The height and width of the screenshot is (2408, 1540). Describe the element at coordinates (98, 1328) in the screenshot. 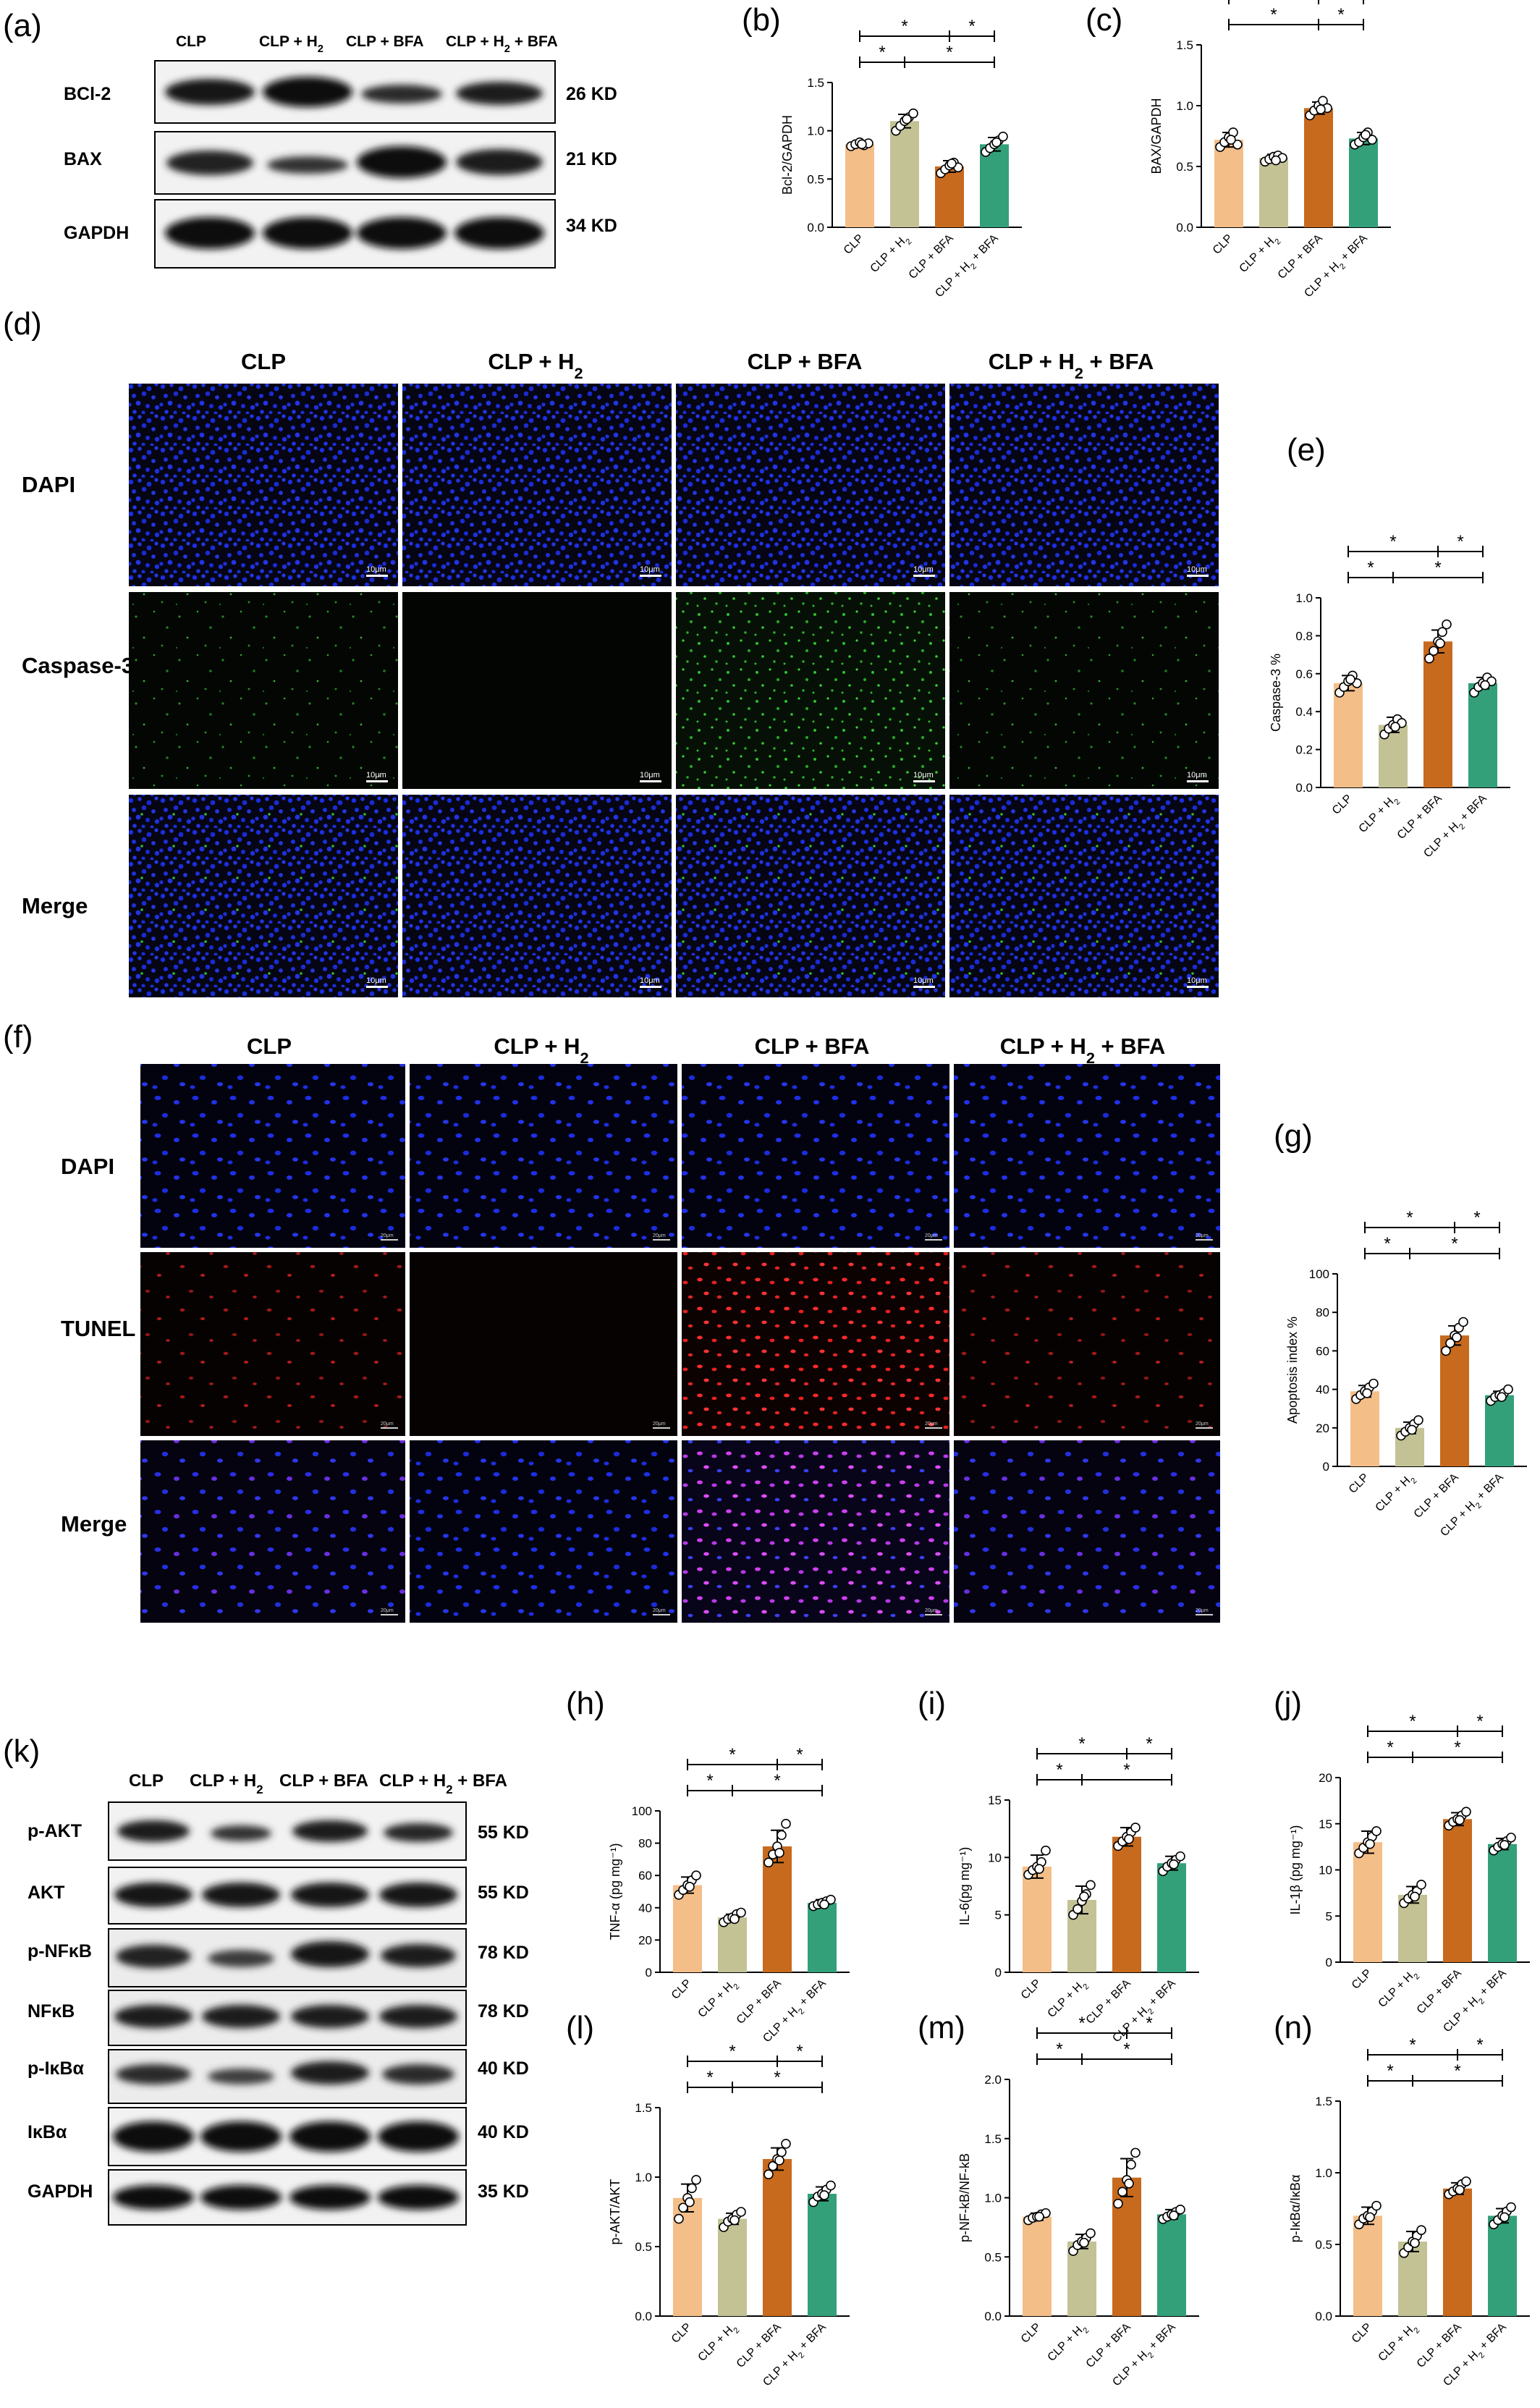

I see `row-label-tunel: TUNEL` at that location.